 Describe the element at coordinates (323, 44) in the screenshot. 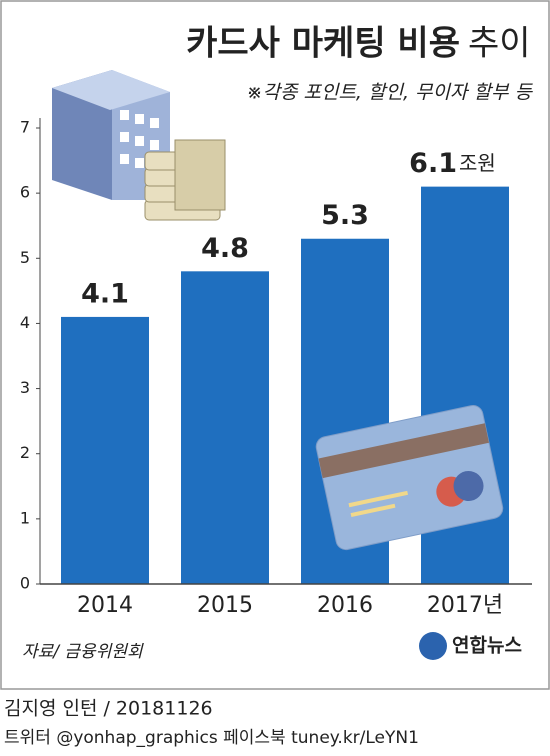

I see `chart-title: 카드사 마케팅 비용` at that location.